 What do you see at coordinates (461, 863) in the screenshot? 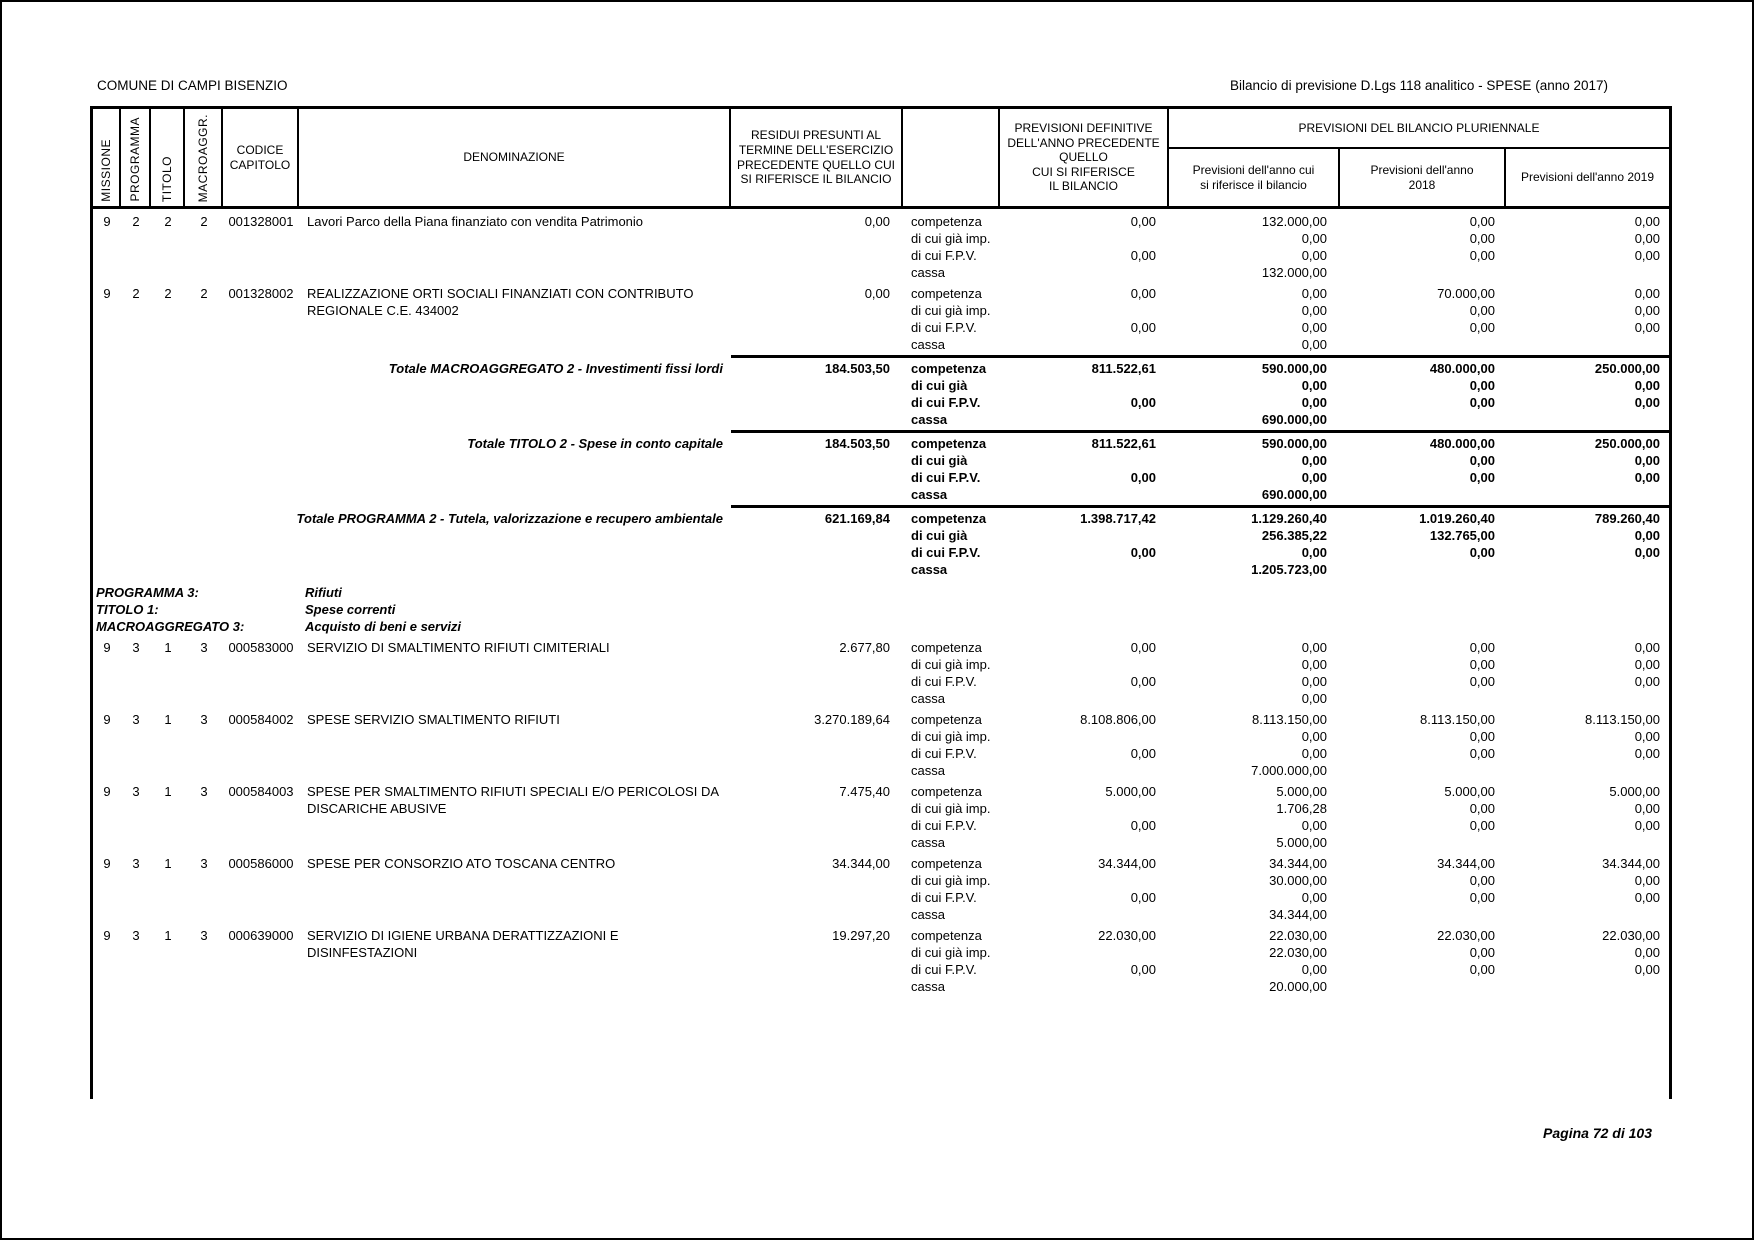
I see `denominazione-value: SPESE PER CONSORZIO ATO TOSCANA CENTRO` at bounding box center [461, 863].